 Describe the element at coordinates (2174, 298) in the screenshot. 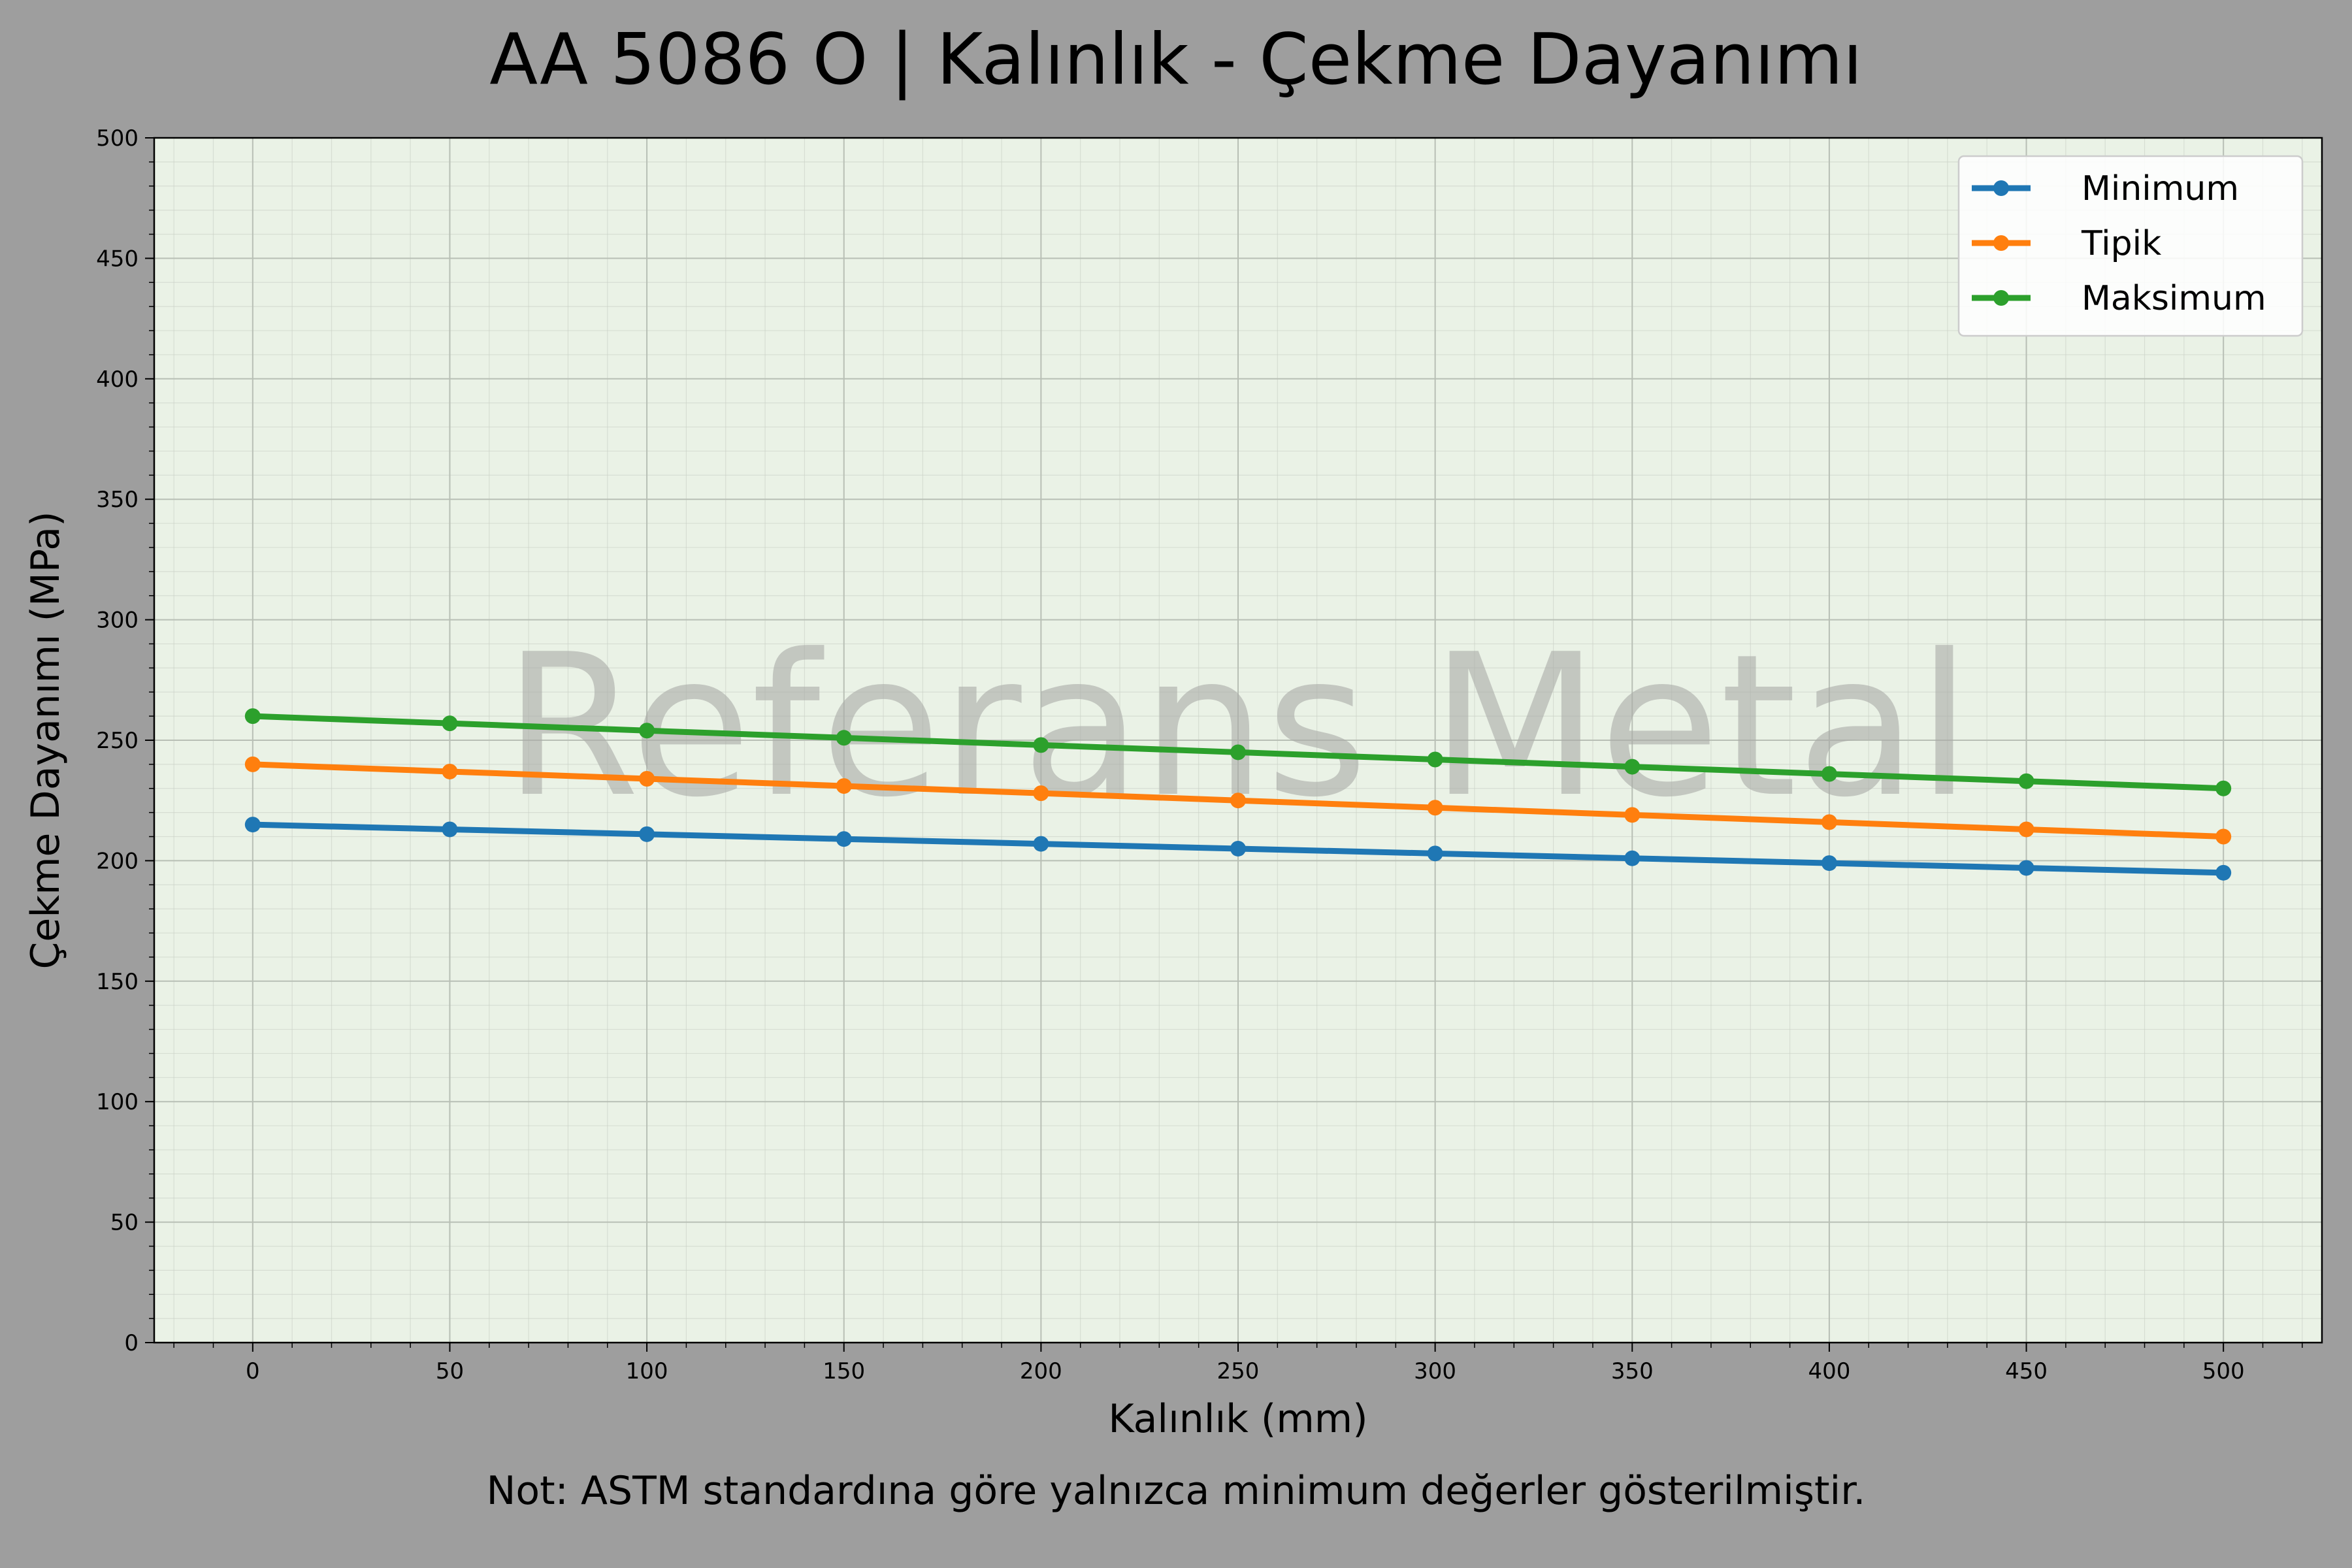

I see `legend-label-maksimum: Maksimum` at that location.